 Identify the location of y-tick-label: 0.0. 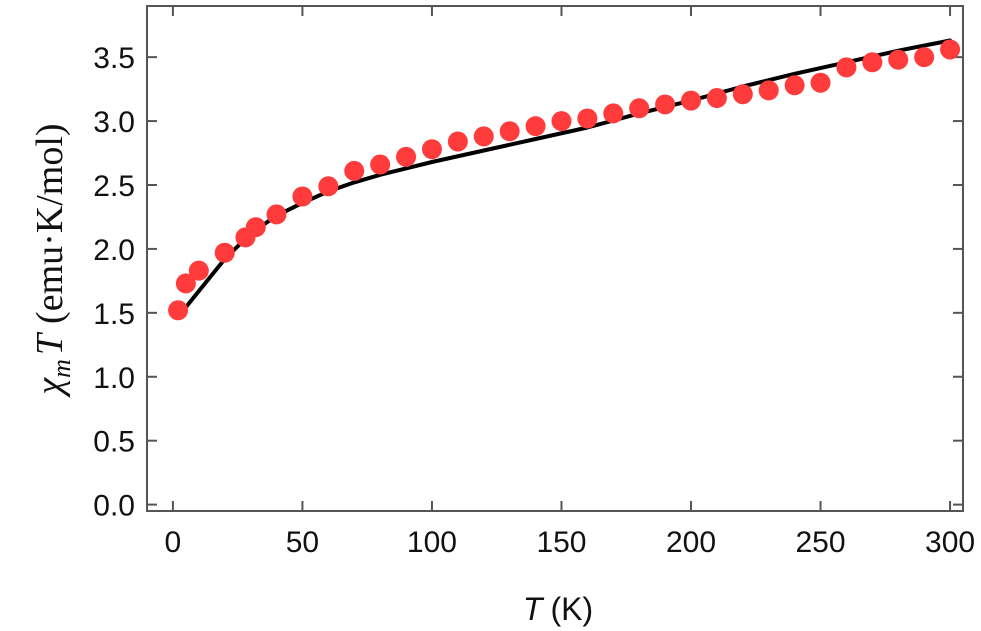
(114, 506).